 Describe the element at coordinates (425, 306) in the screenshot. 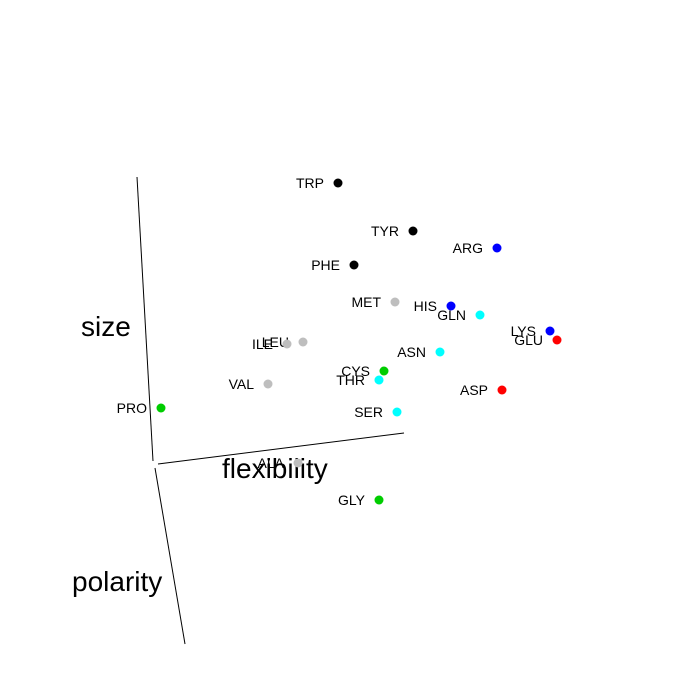

I see `point-label-his: HIS` at that location.